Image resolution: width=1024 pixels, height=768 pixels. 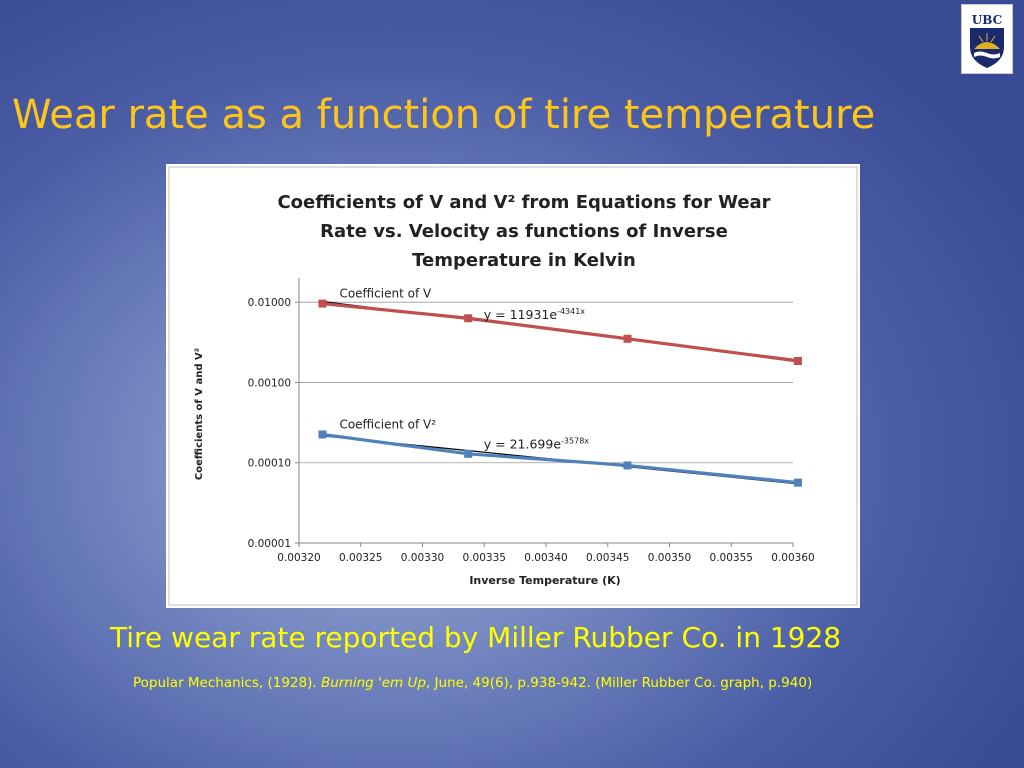 What do you see at coordinates (387, 424) in the screenshot?
I see `series-label-2: Coefficient of V²` at bounding box center [387, 424].